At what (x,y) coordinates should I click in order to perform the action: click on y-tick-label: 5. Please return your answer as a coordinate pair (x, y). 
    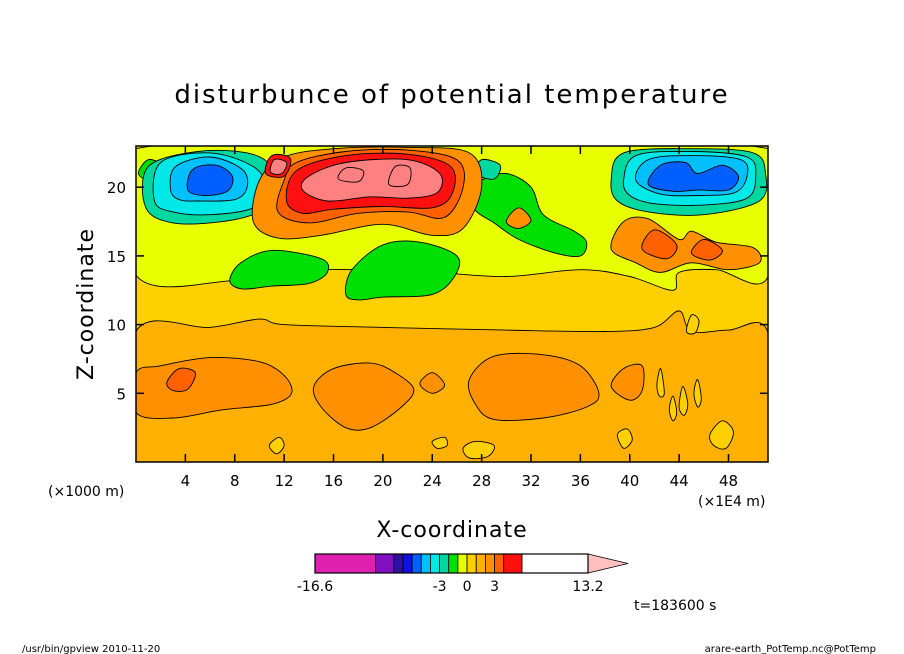
    Looking at the image, I should click on (121, 394).